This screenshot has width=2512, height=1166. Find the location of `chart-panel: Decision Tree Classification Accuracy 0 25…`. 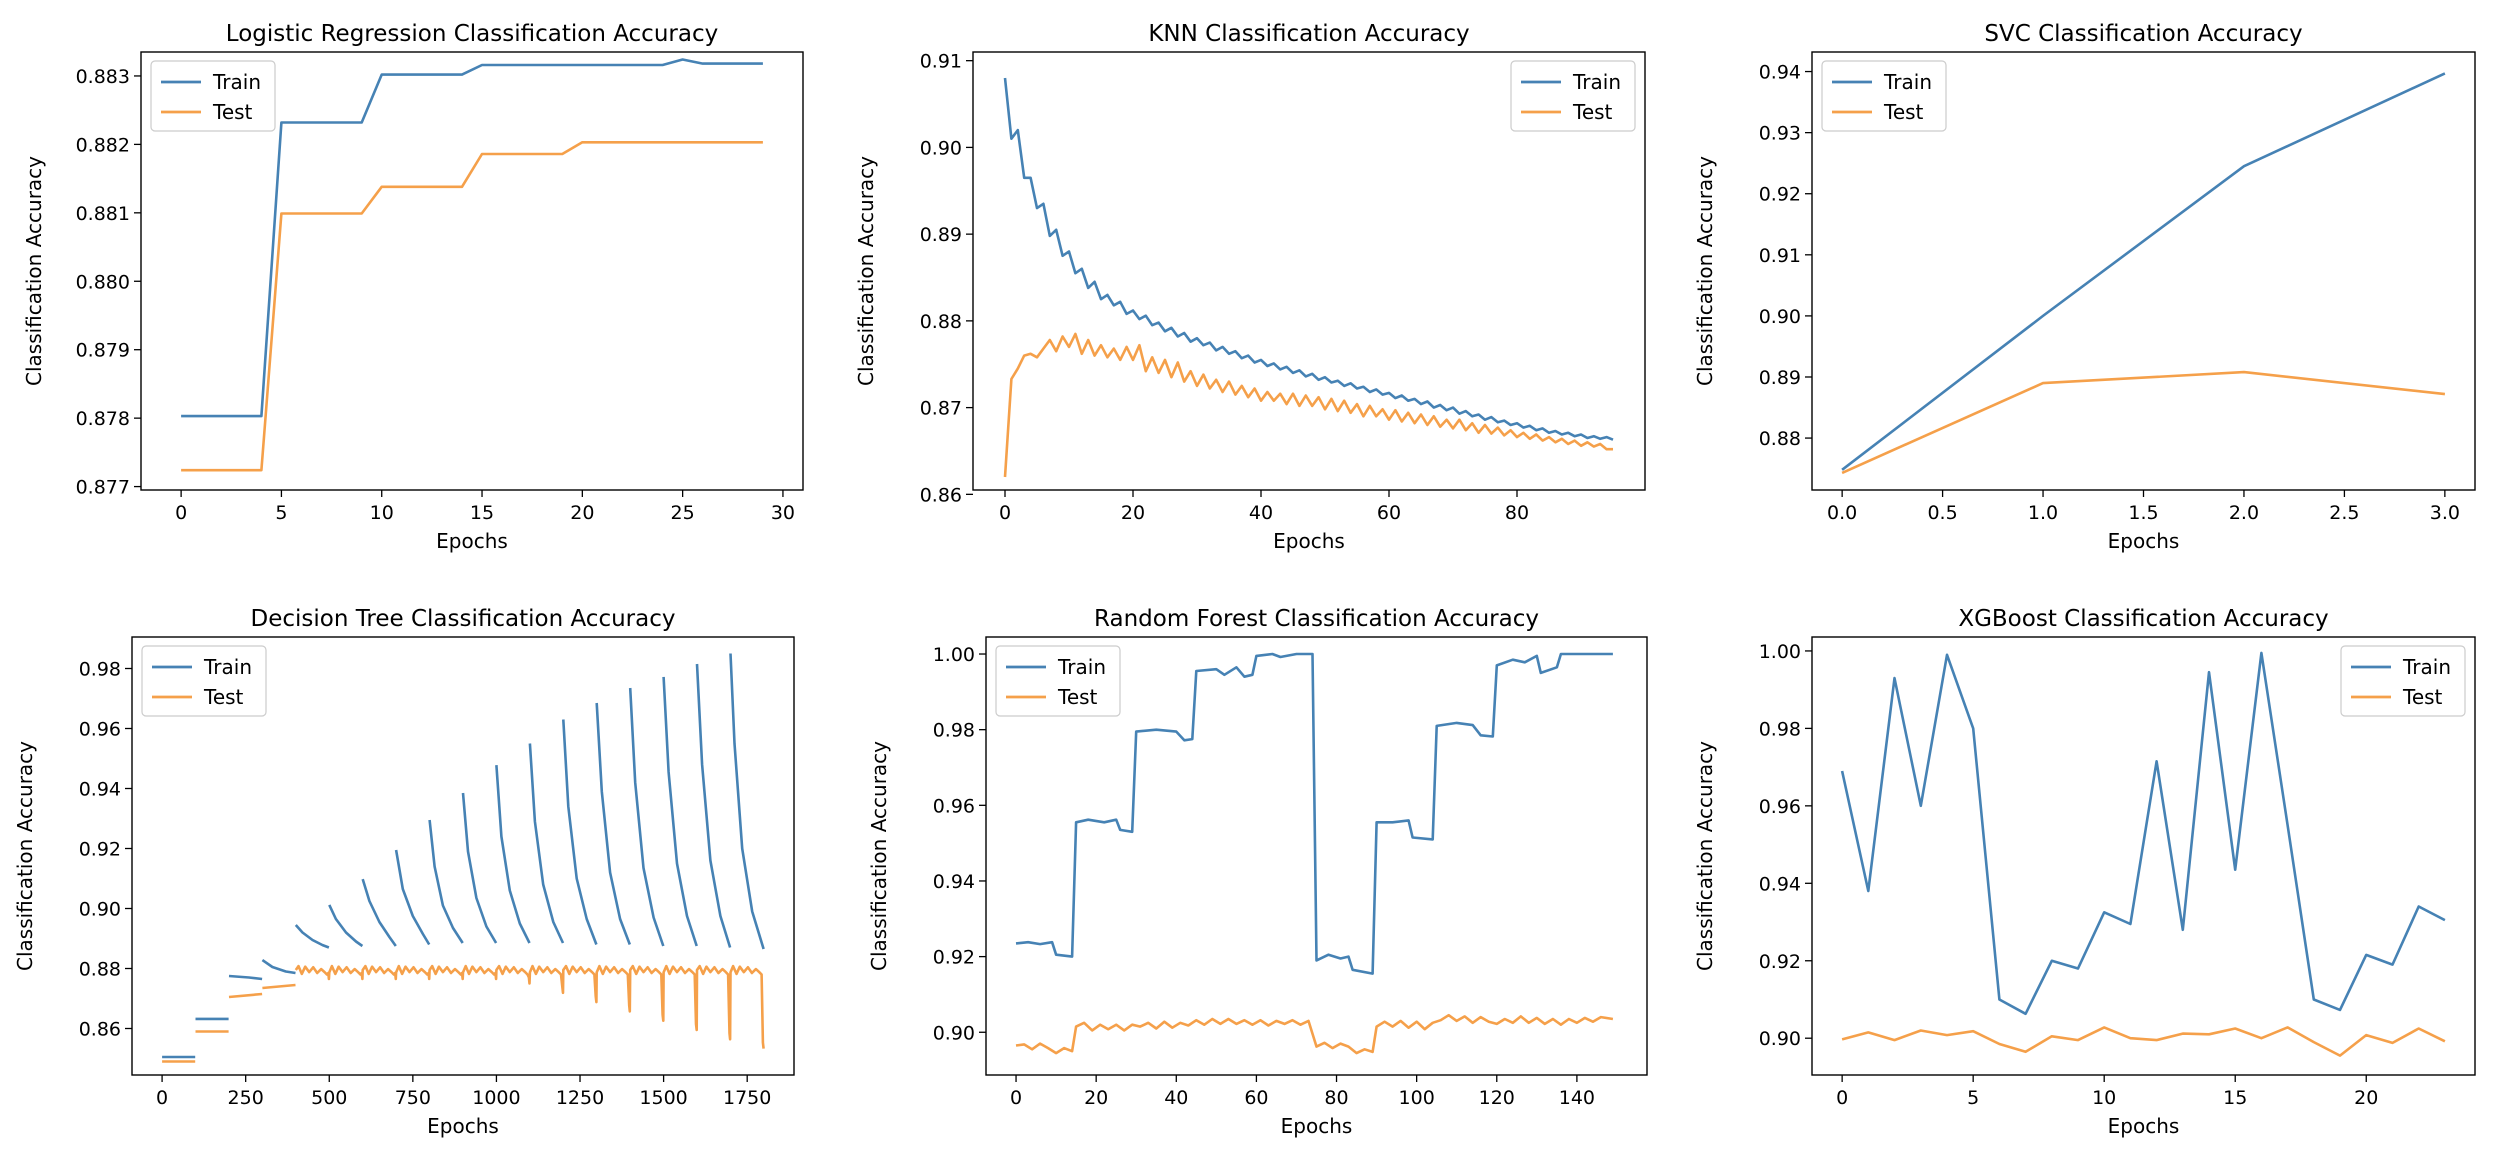

chart-panel: Decision Tree Classification Accuracy 0 25… is located at coordinates (404, 872).